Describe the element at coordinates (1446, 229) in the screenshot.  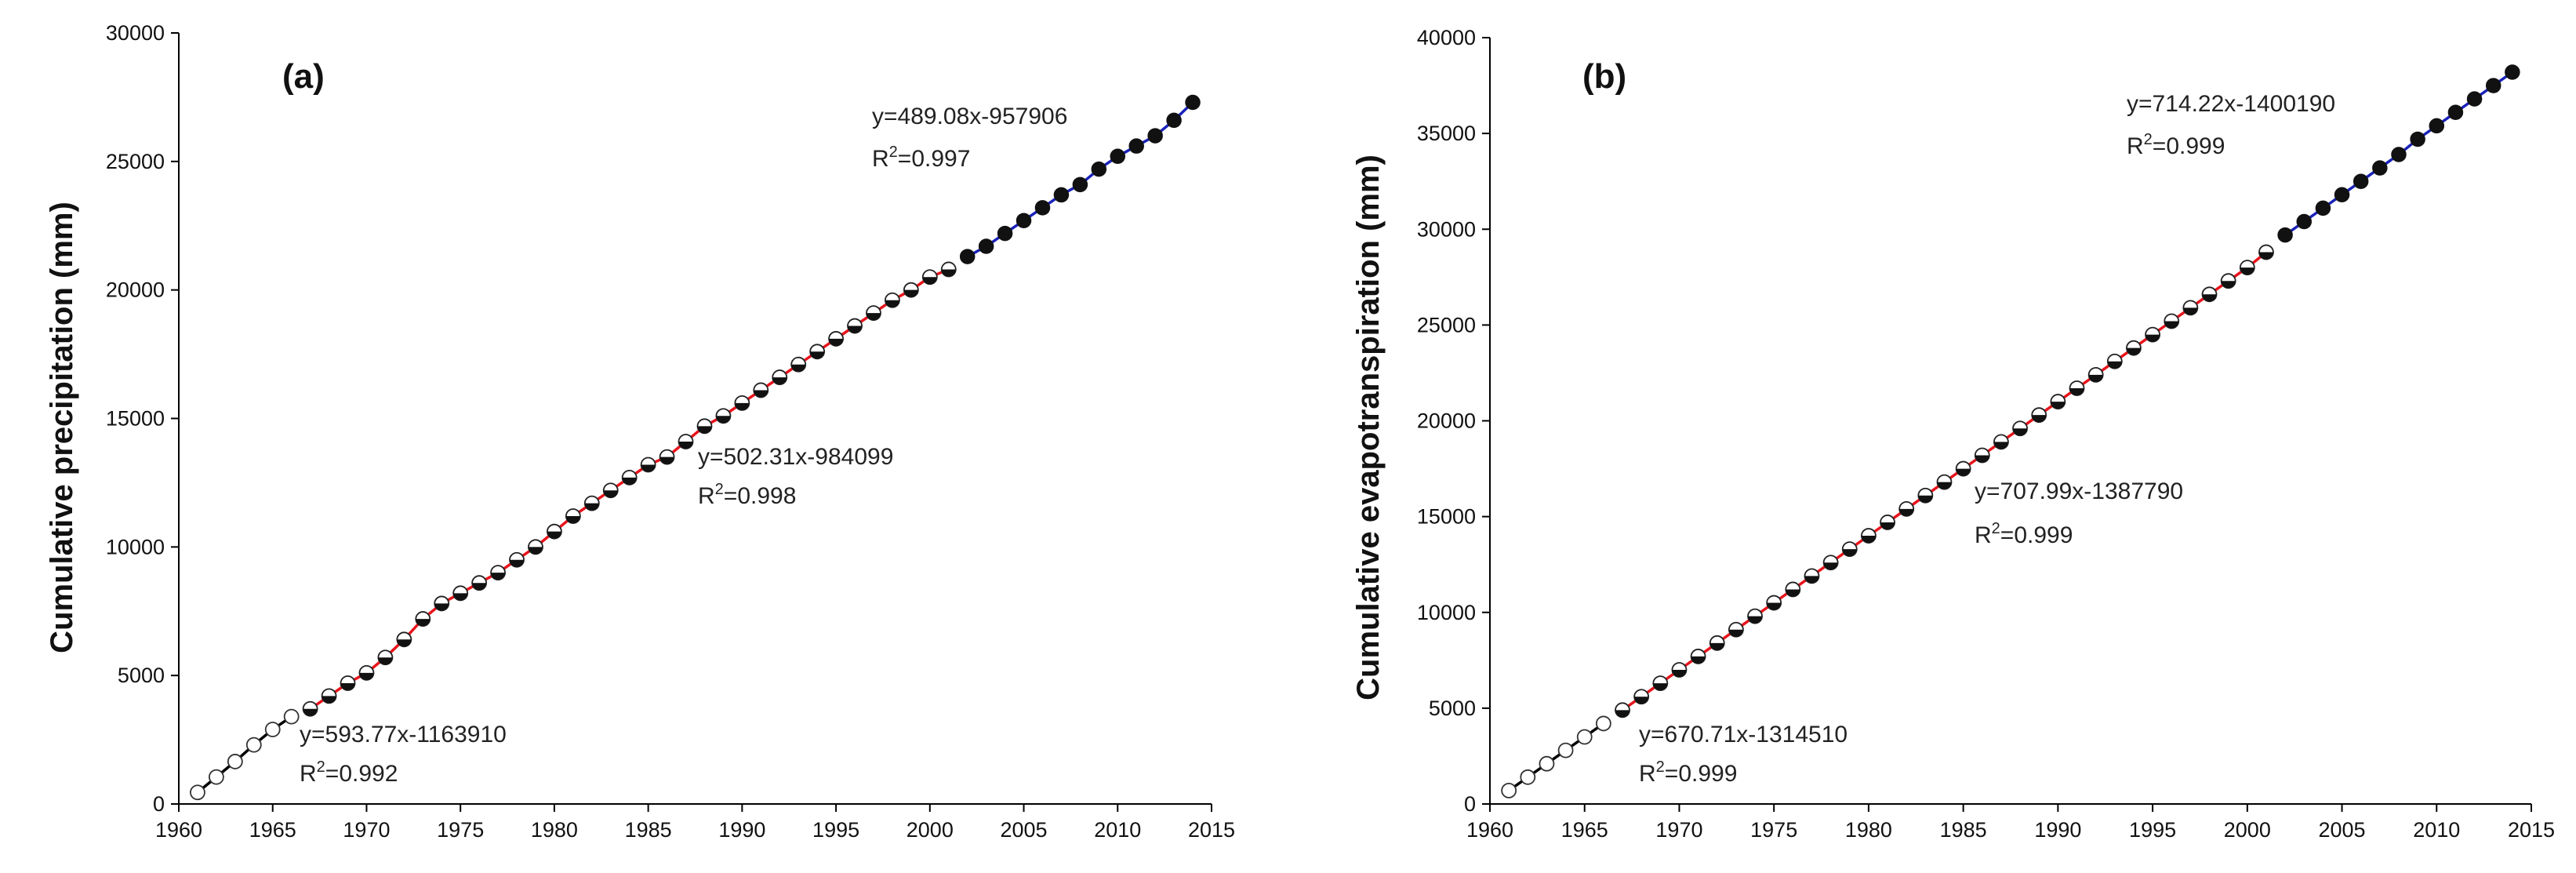
I see `y-tick-label: 30000` at that location.